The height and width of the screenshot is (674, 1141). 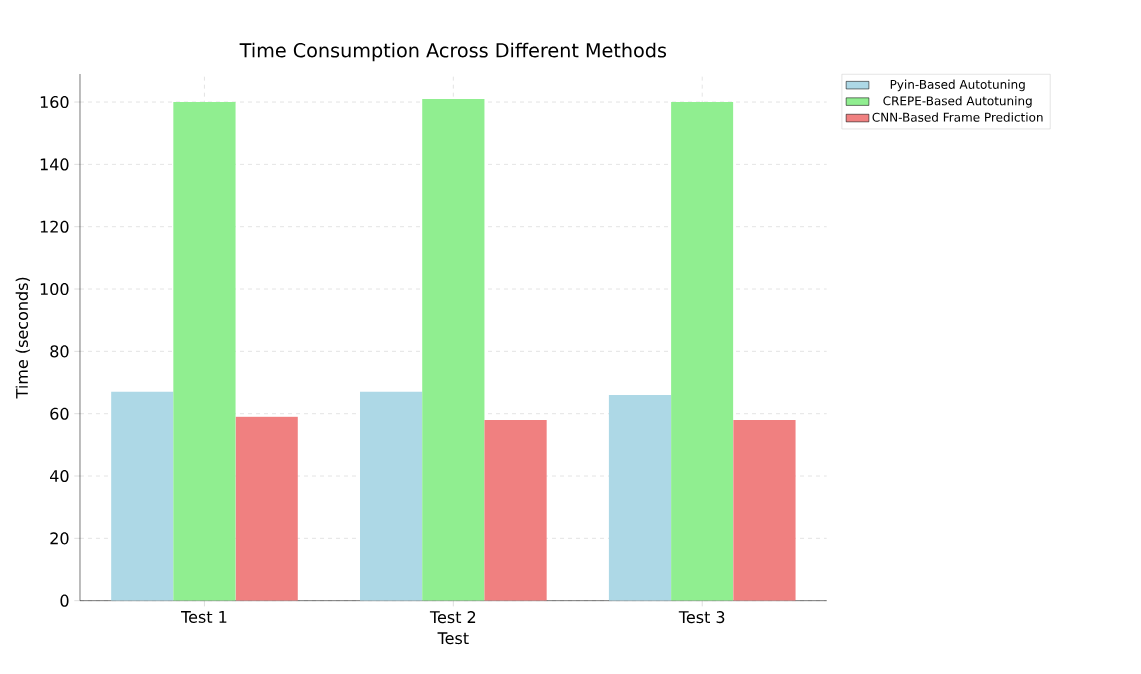 I want to click on y-tick-label: 40, so click(x=59, y=476).